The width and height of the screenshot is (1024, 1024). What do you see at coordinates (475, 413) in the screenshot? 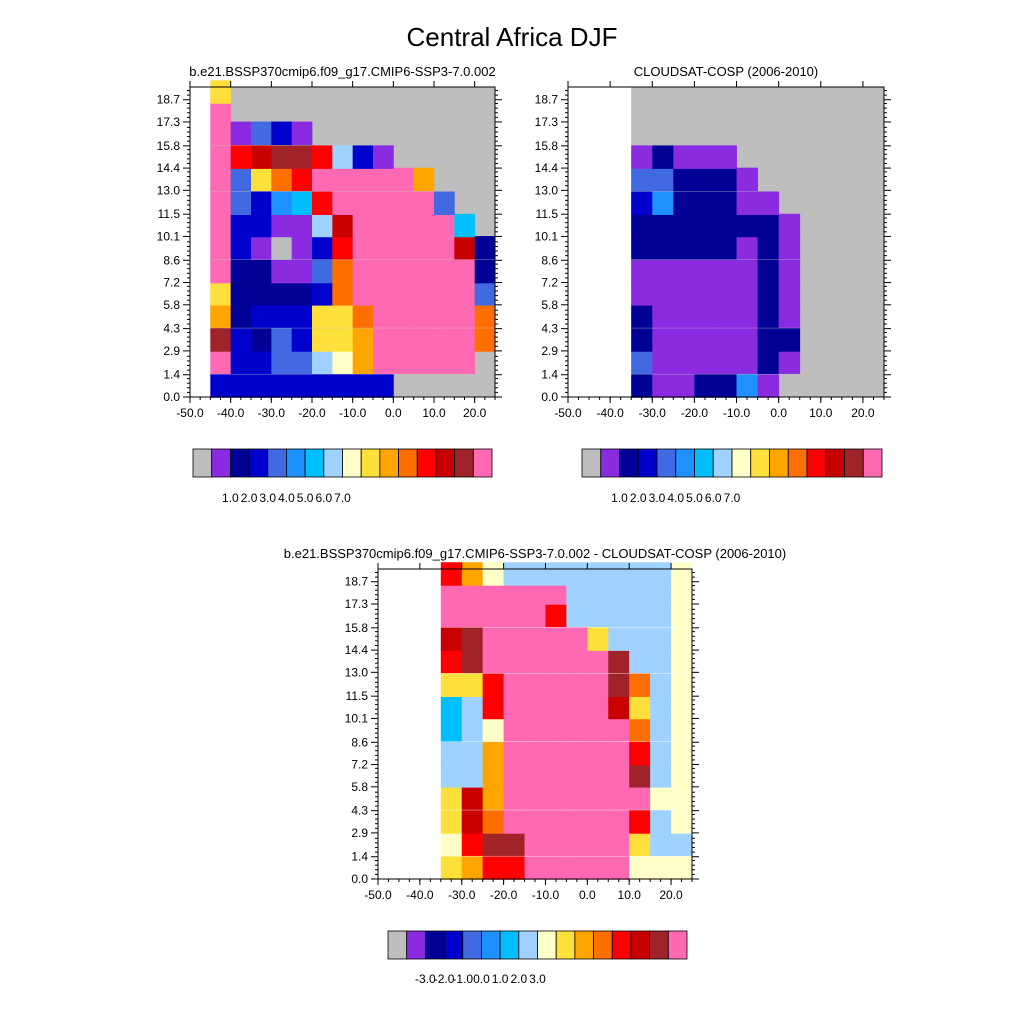
I see `x-tick-label: 20.0` at bounding box center [475, 413].